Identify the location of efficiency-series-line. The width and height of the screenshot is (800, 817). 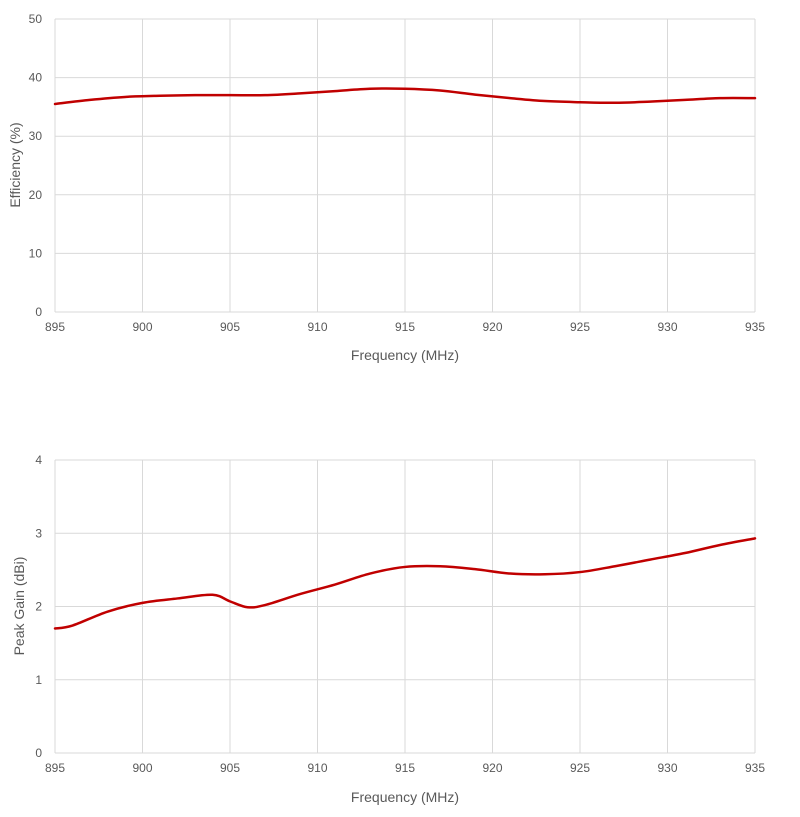
(405, 96).